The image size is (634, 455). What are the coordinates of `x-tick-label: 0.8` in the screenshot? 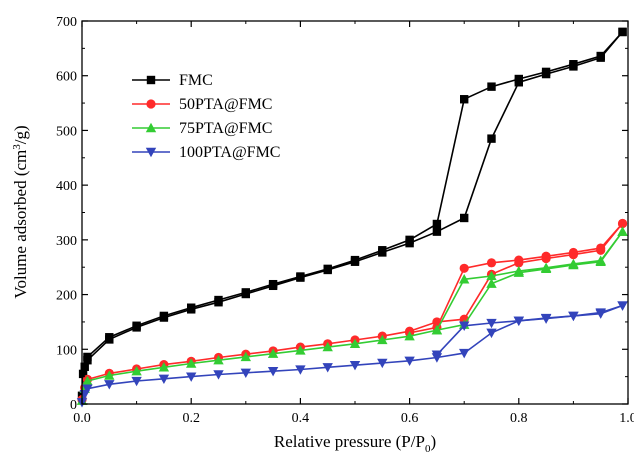 It's located at (519, 418).